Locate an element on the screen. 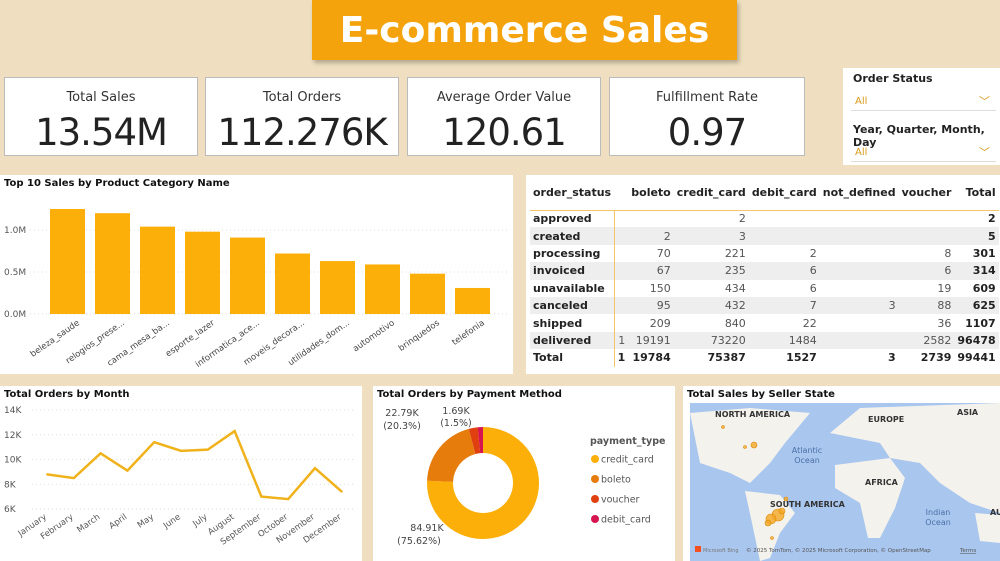 The image size is (1000, 561). column-header is located at coordinates (621, 195).